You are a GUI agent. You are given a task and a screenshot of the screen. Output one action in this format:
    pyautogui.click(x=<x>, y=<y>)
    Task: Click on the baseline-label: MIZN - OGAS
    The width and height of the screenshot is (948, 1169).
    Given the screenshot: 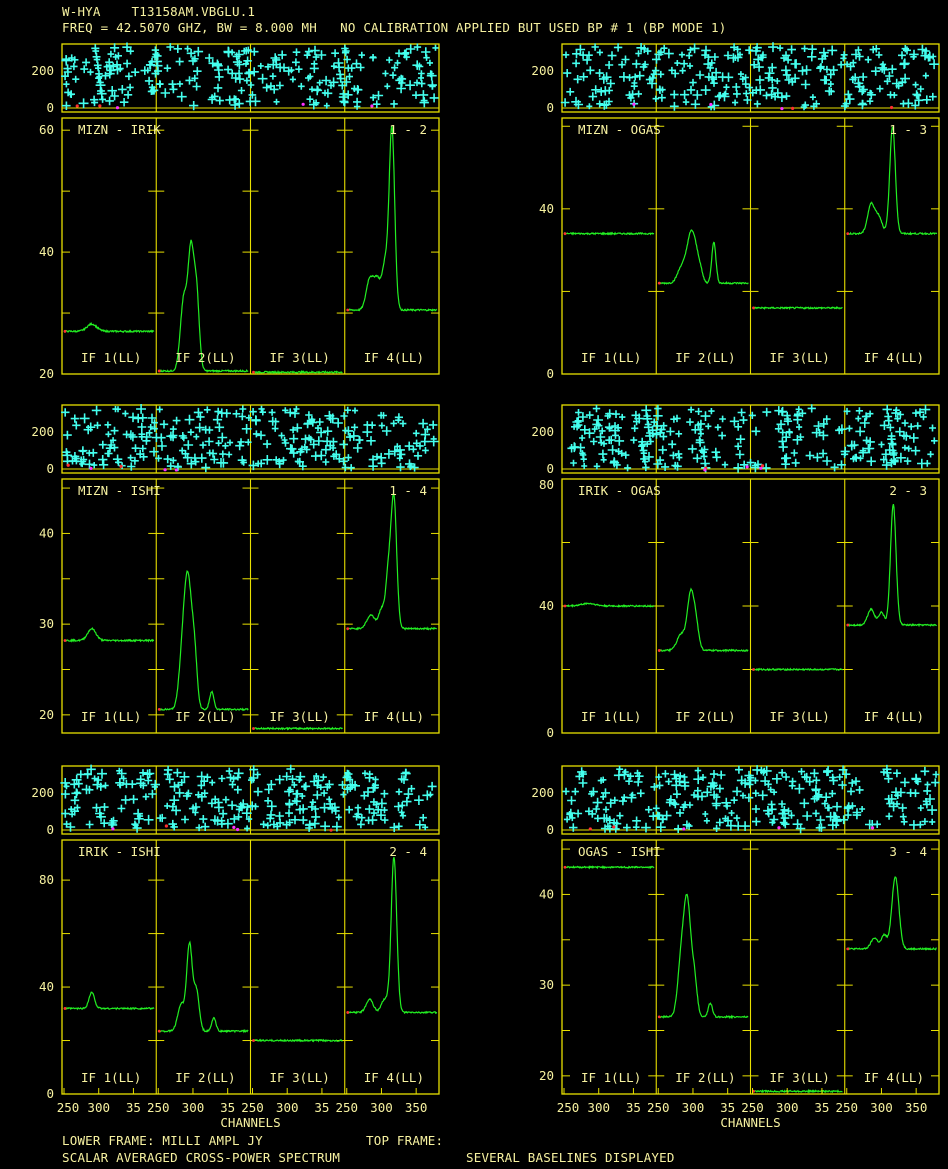 What is the action you would take?
    pyautogui.click(x=619, y=129)
    